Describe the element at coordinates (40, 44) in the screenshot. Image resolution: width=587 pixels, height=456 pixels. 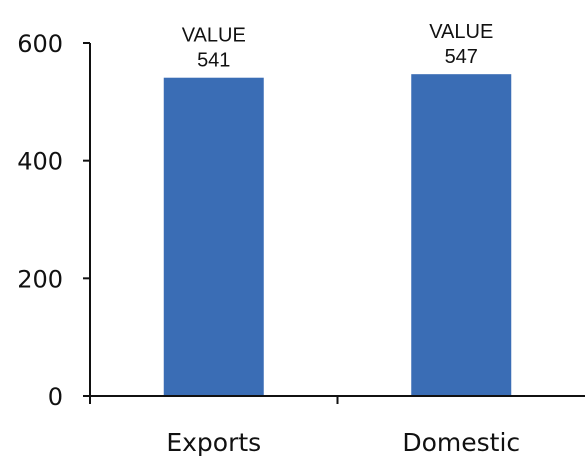
I see `y-tick-label: 600` at that location.